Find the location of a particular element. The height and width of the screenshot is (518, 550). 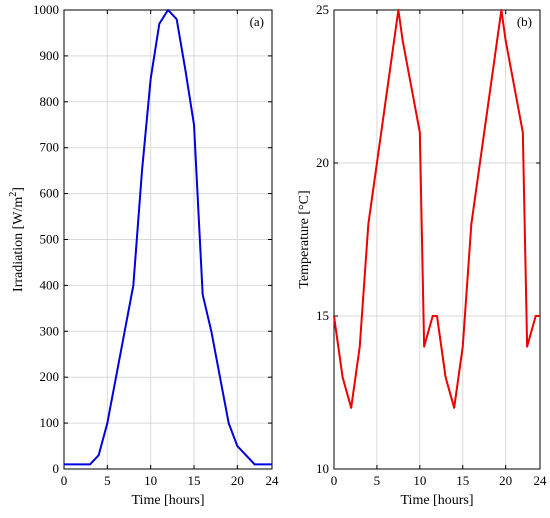

irradiation-xtick-label-3: 15 is located at coordinates (194, 480).